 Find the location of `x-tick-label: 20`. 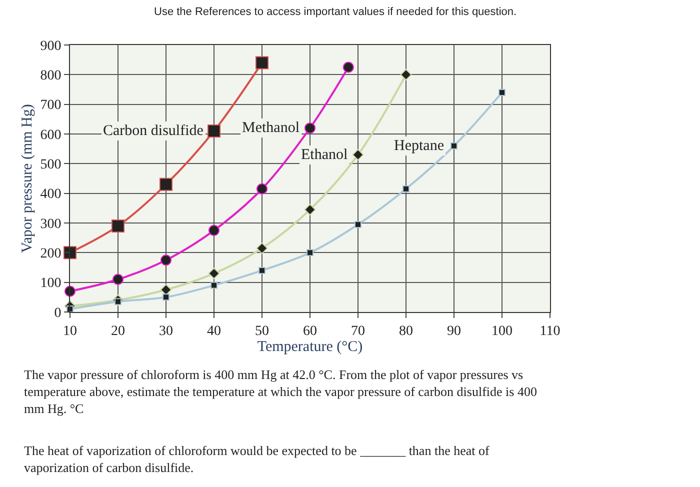

x-tick-label: 20 is located at coordinates (118, 331).